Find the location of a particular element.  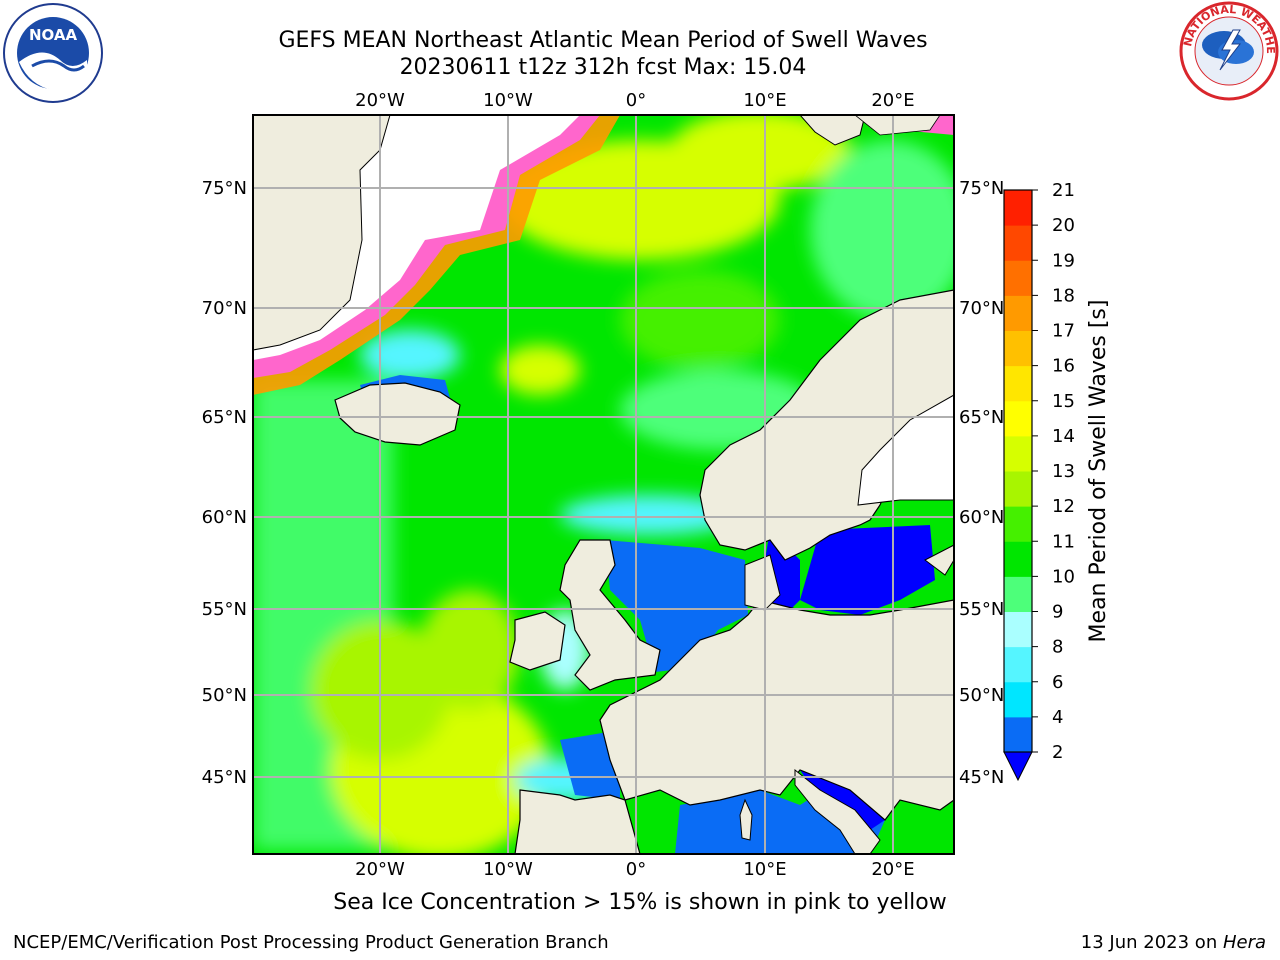

colorbar-tick-label: 4 is located at coordinates (1057, 717).